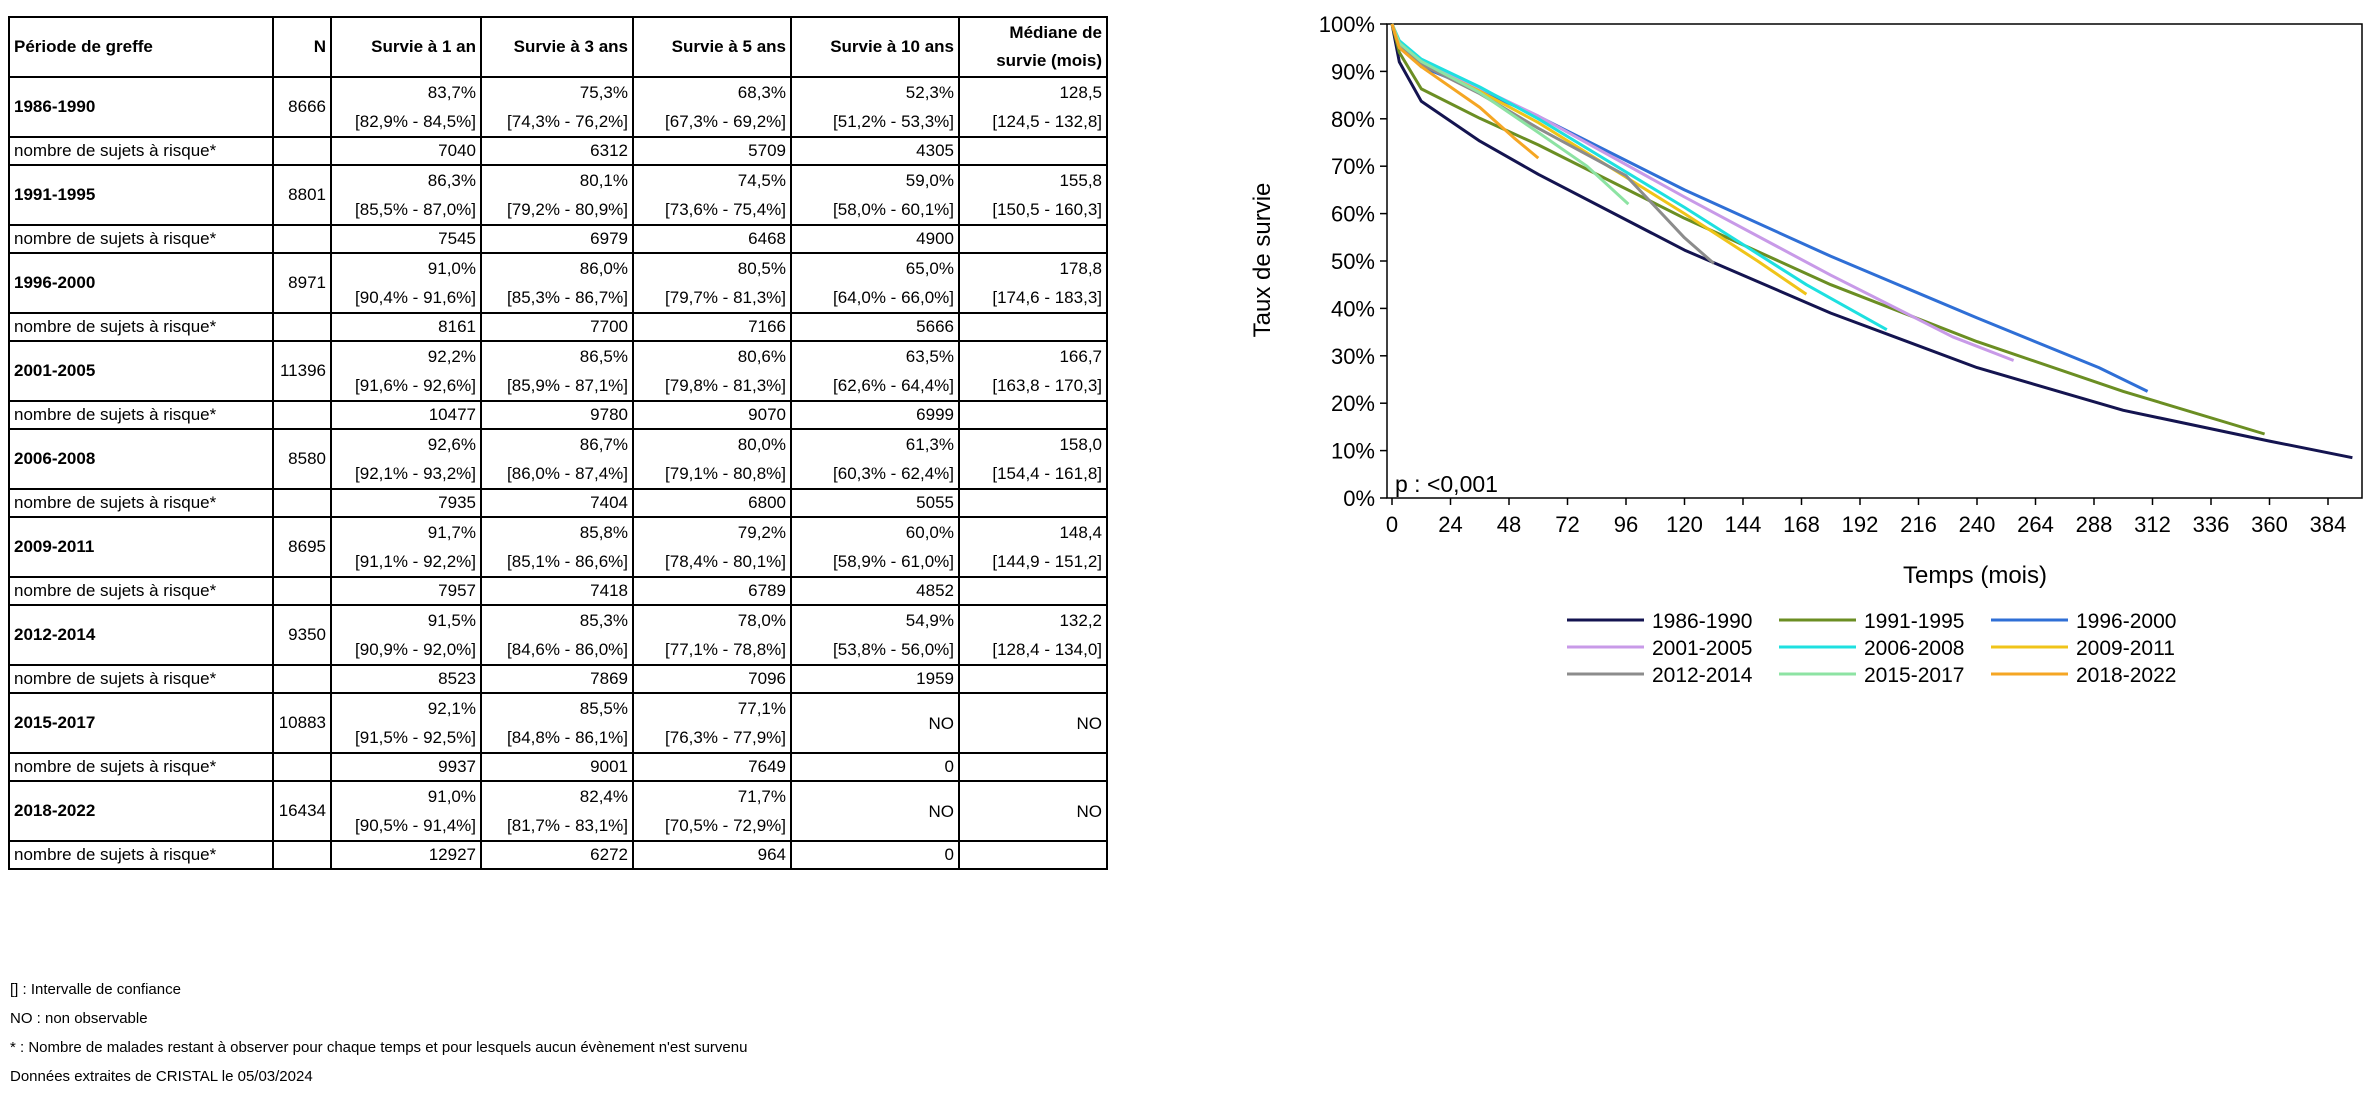  What do you see at coordinates (603, 708) in the screenshot?
I see `y3-value: 85,5%` at bounding box center [603, 708].